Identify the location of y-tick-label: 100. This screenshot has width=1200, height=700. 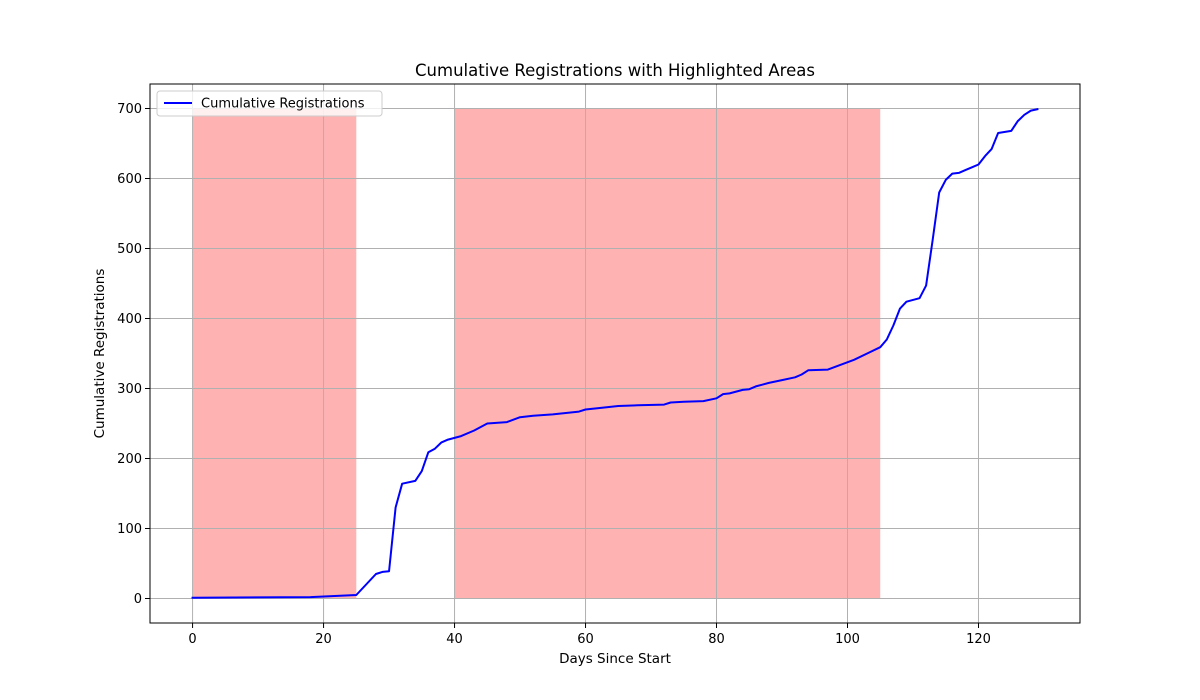
(129, 529).